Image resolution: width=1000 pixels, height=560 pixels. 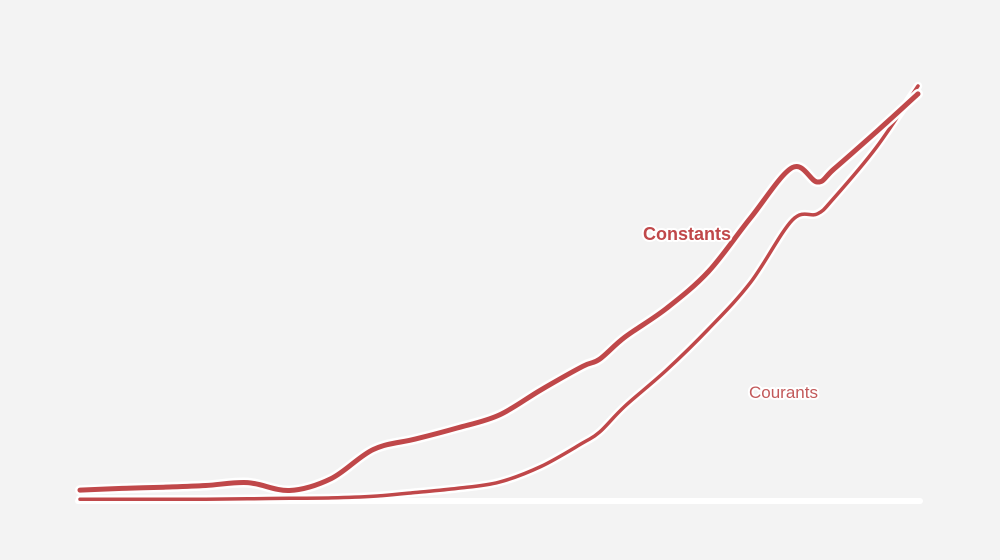 What do you see at coordinates (687, 234) in the screenshot?
I see `series-label-constants: Constants` at bounding box center [687, 234].